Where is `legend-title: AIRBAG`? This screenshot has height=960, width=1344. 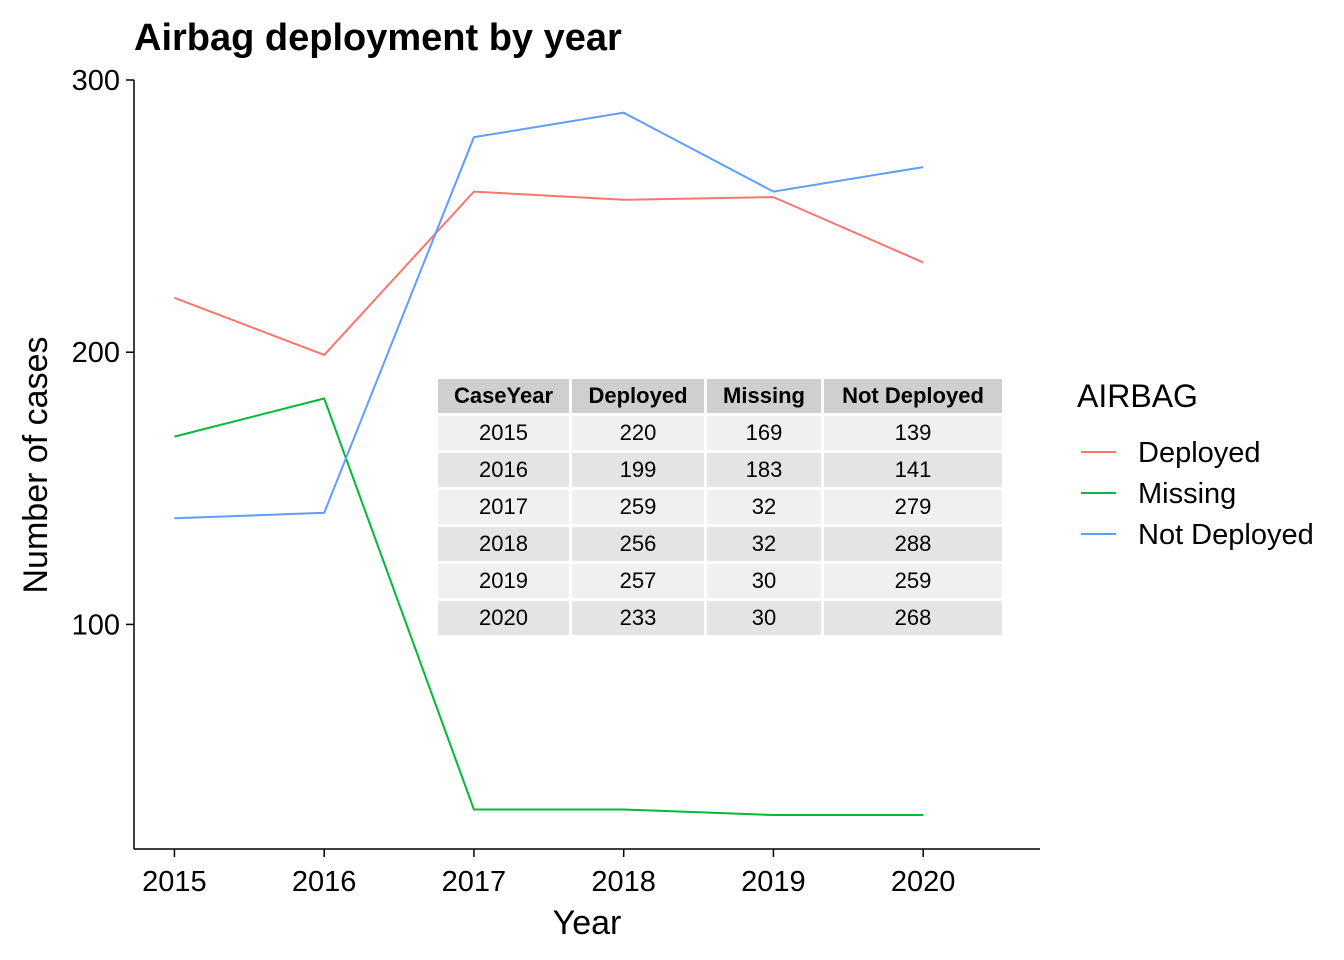
legend-title: AIRBAG is located at coordinates (1137, 396).